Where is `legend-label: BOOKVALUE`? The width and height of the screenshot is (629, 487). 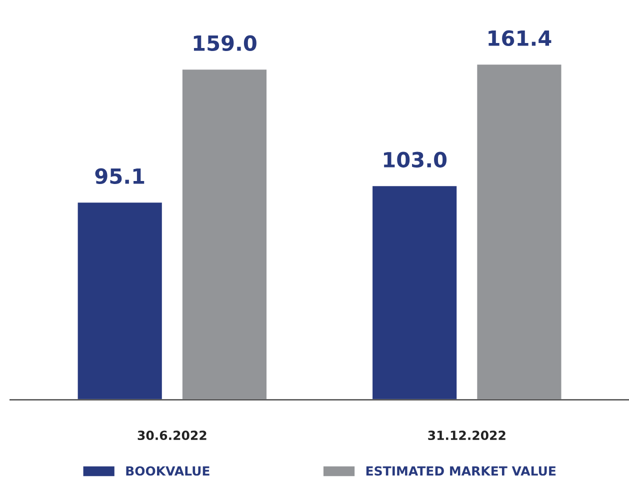
legend-label: BOOKVALUE is located at coordinates (168, 471).